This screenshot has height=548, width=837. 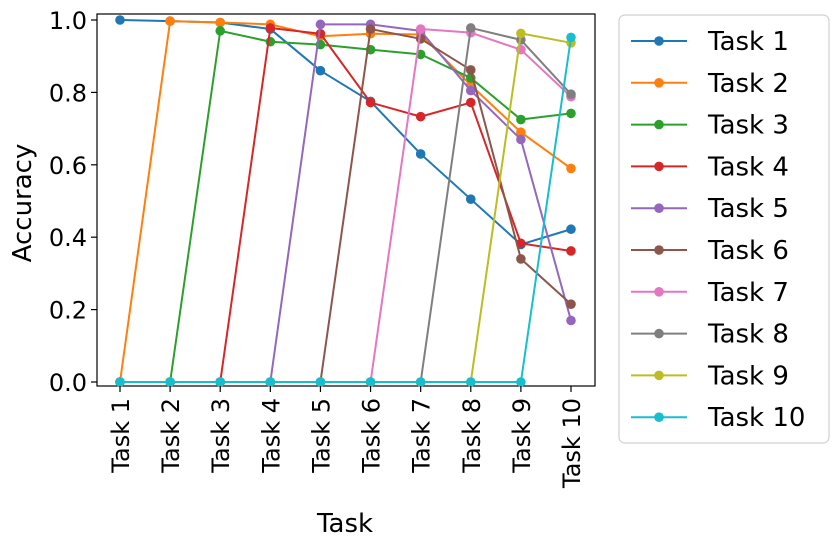 I want to click on legend-item: Task 8, so click(x=710, y=335).